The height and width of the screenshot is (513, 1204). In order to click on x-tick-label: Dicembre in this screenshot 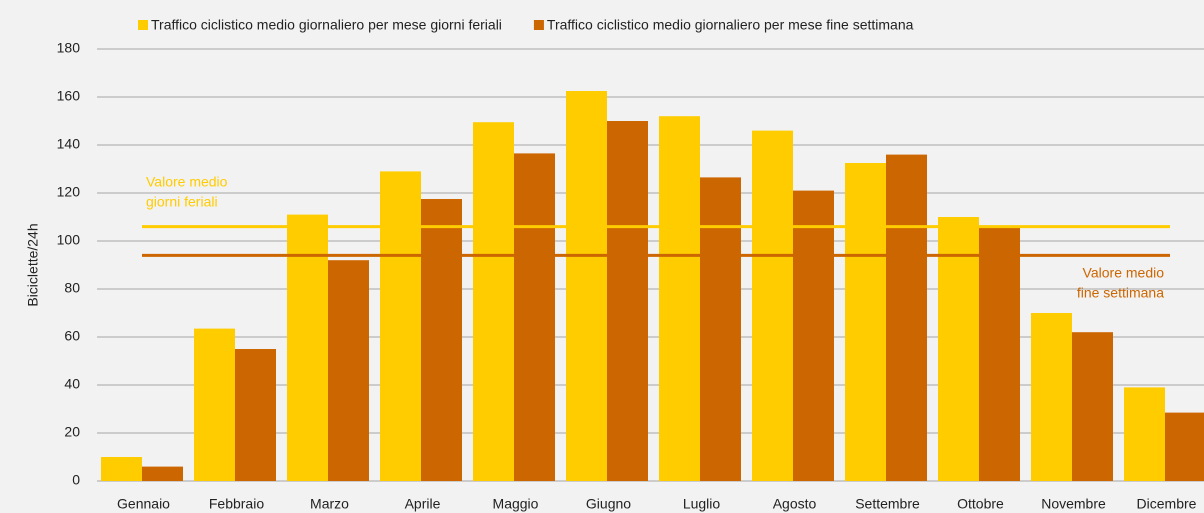, I will do `click(1167, 504)`.